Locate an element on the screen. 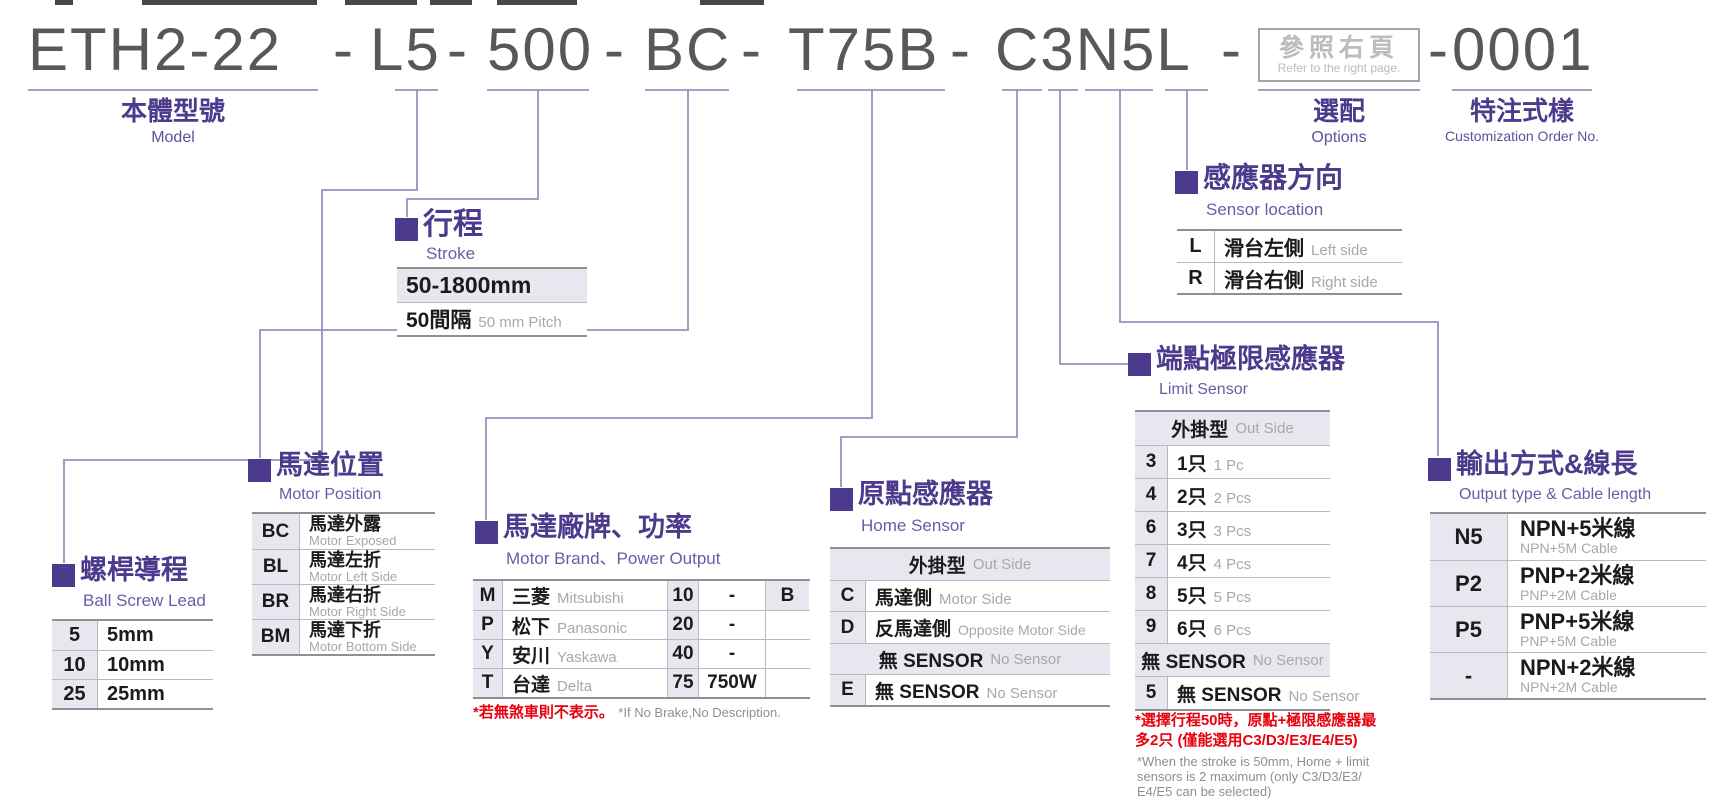 The width and height of the screenshot is (1735, 811). row-code: 3 is located at coordinates (1151, 462).